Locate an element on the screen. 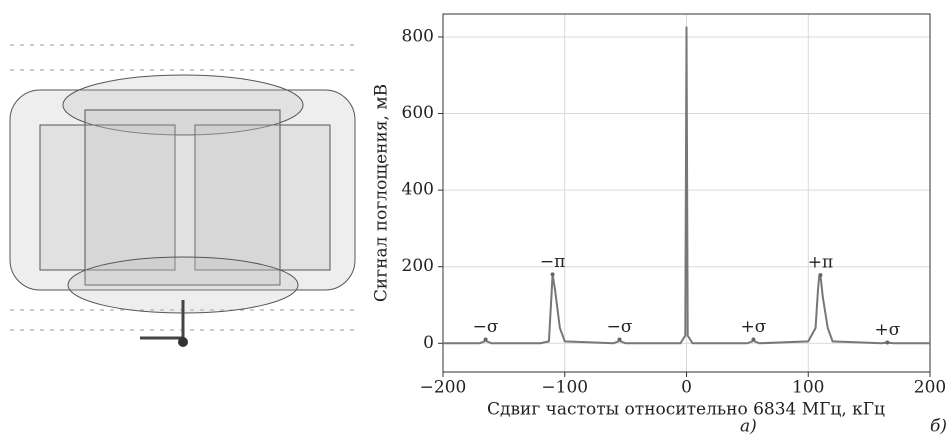 This screenshot has height=438, width=951. annotation: −π is located at coordinates (552, 262).